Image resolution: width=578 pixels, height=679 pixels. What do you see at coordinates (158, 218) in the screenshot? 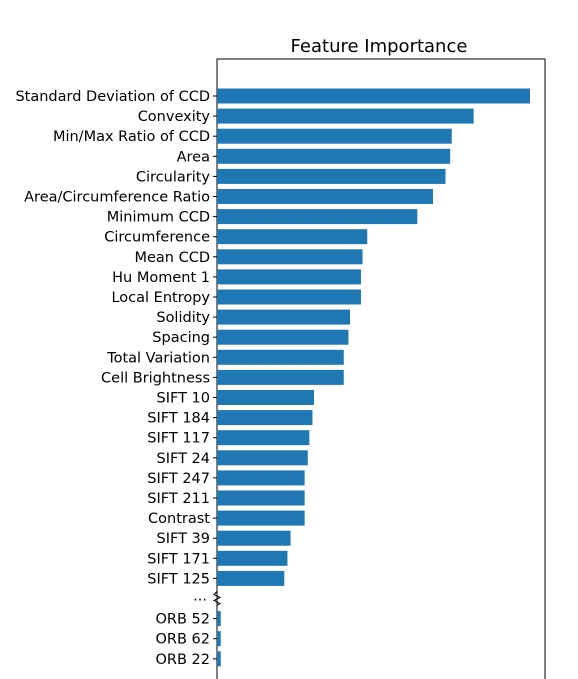
I see `y-tick-label: Minimum CCD` at bounding box center [158, 218].